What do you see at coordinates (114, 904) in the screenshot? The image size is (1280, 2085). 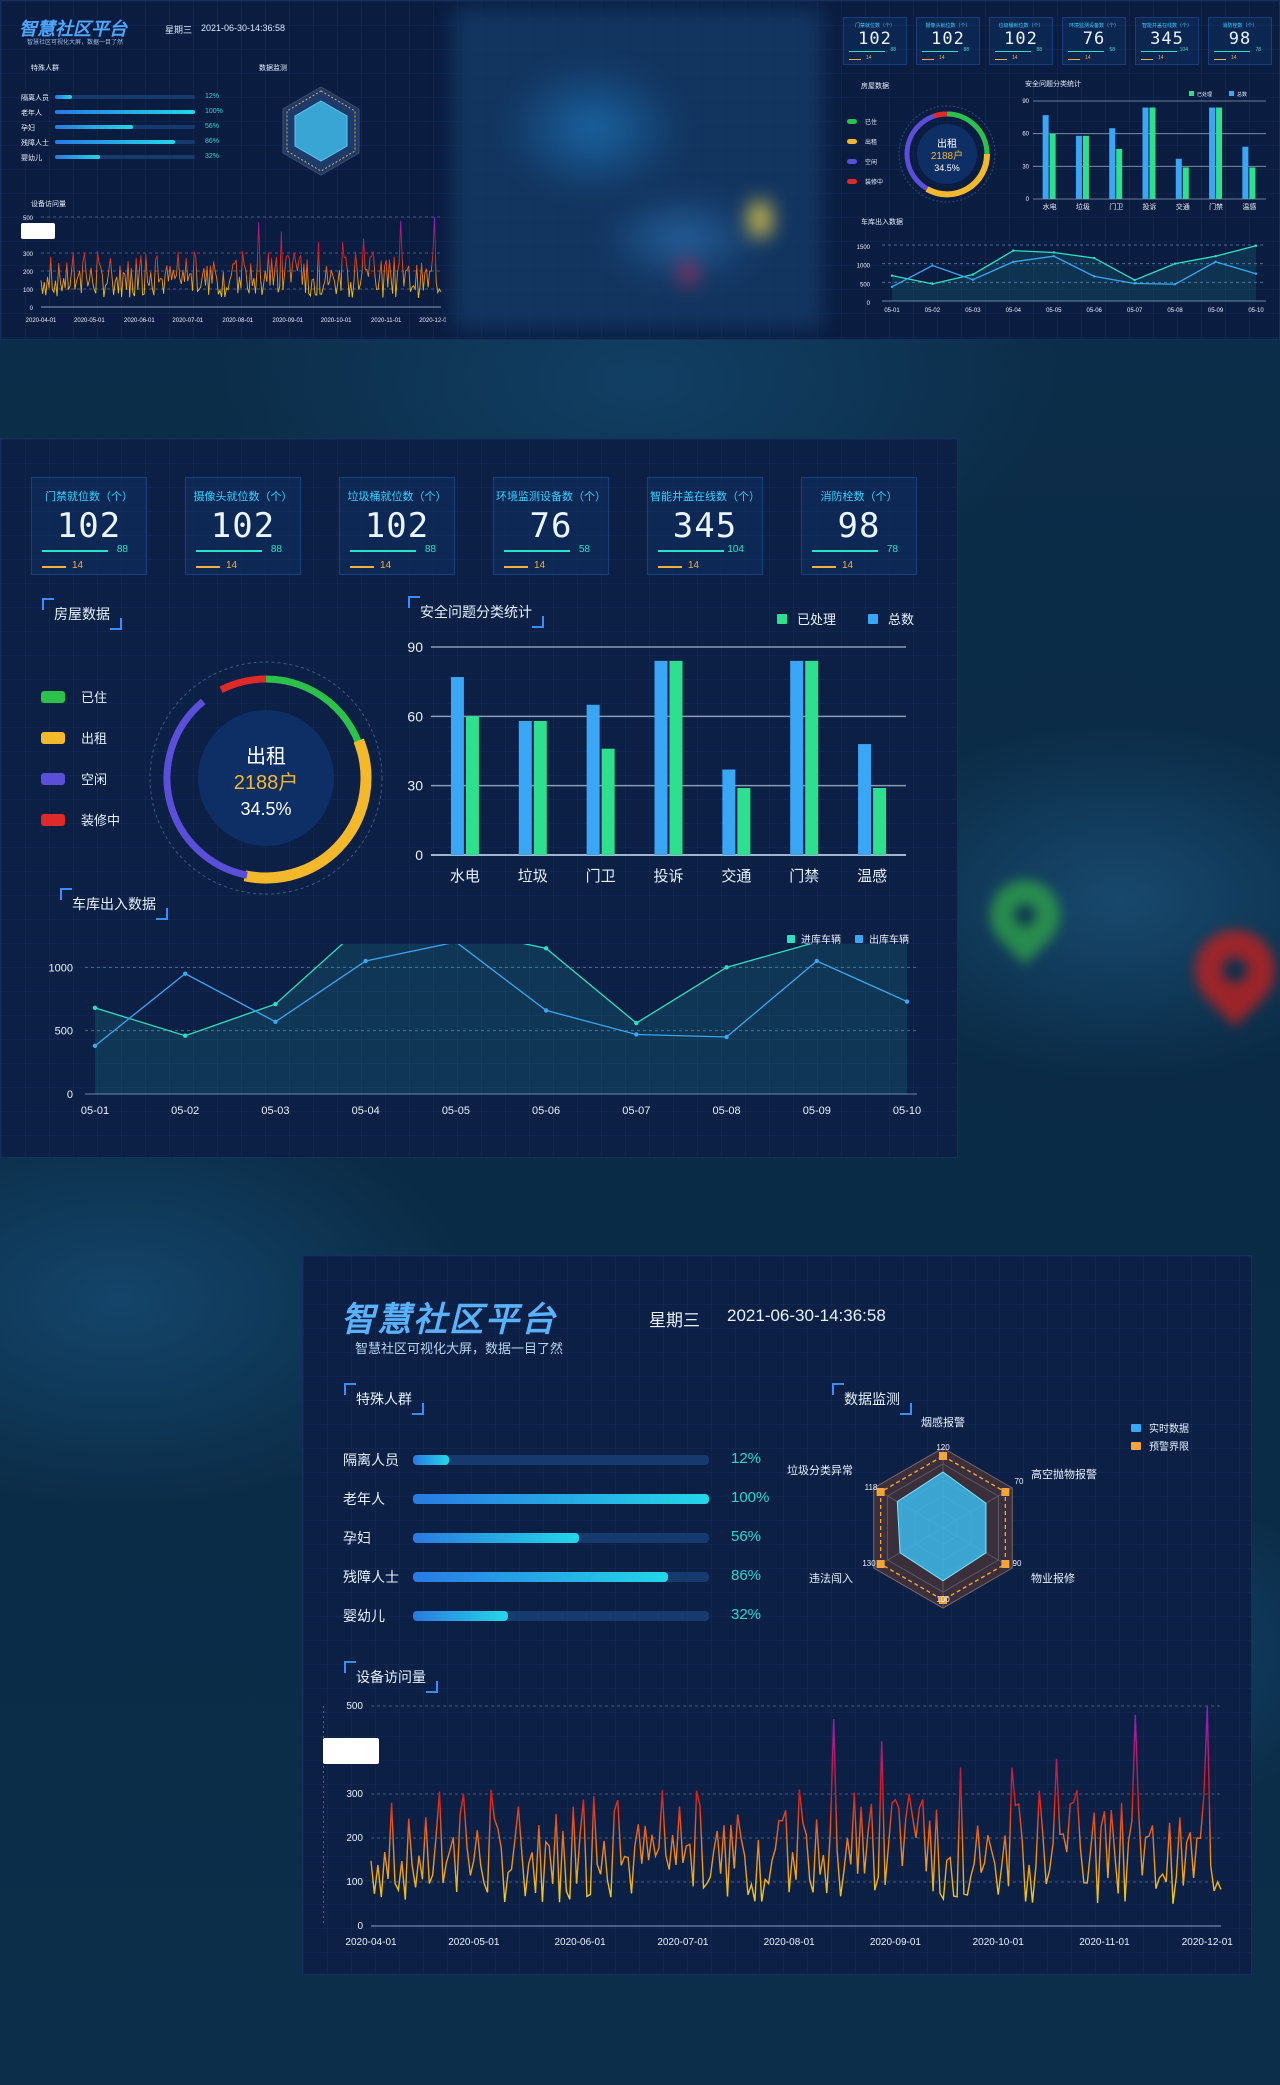 I see `garage-title: 车库出入数据` at bounding box center [114, 904].